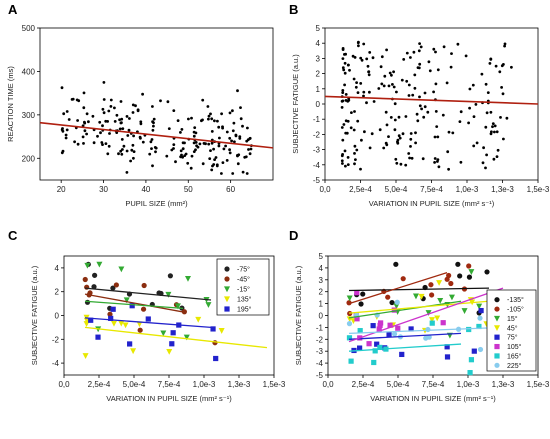 This screenshot has height=439, width=550. I want to click on x-tick-label: 40, so click(145, 189).